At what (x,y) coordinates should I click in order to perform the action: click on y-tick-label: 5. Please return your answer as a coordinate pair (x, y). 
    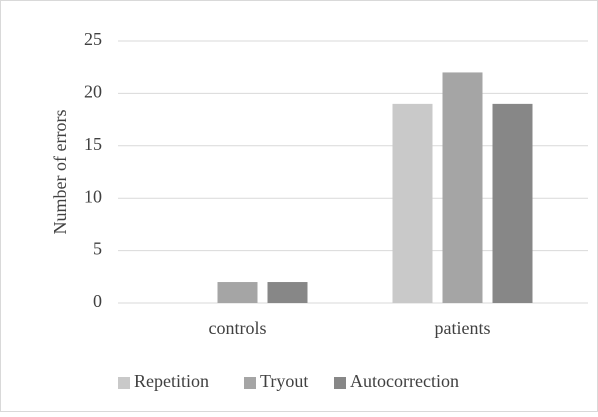
    Looking at the image, I should click on (97, 249).